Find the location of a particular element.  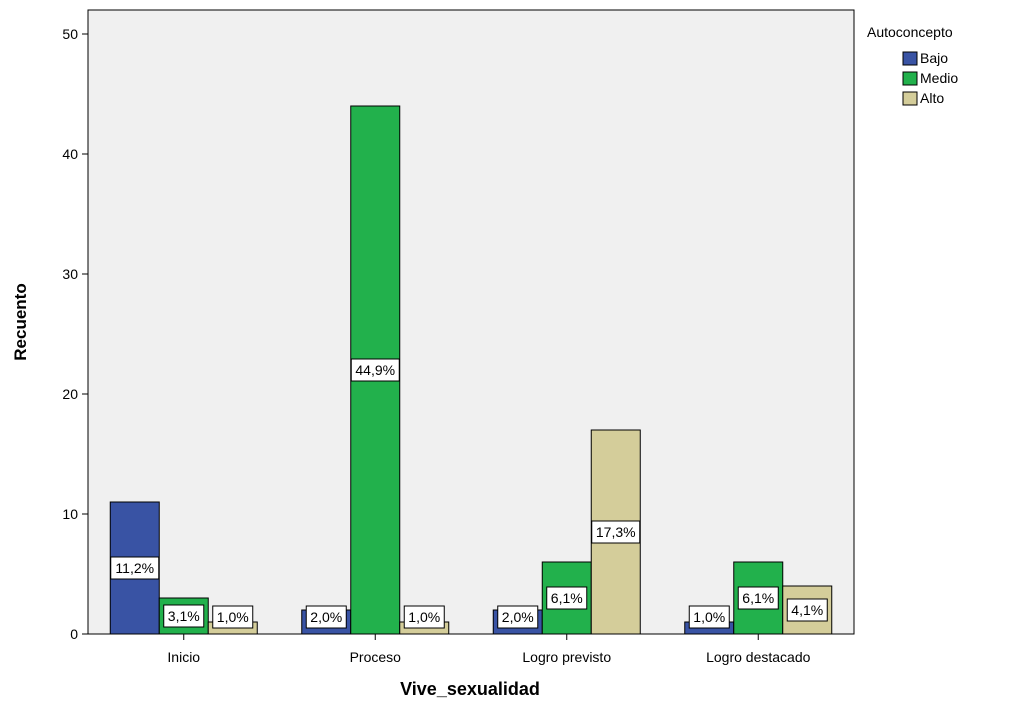

data-label: 17,3% is located at coordinates (616, 532).